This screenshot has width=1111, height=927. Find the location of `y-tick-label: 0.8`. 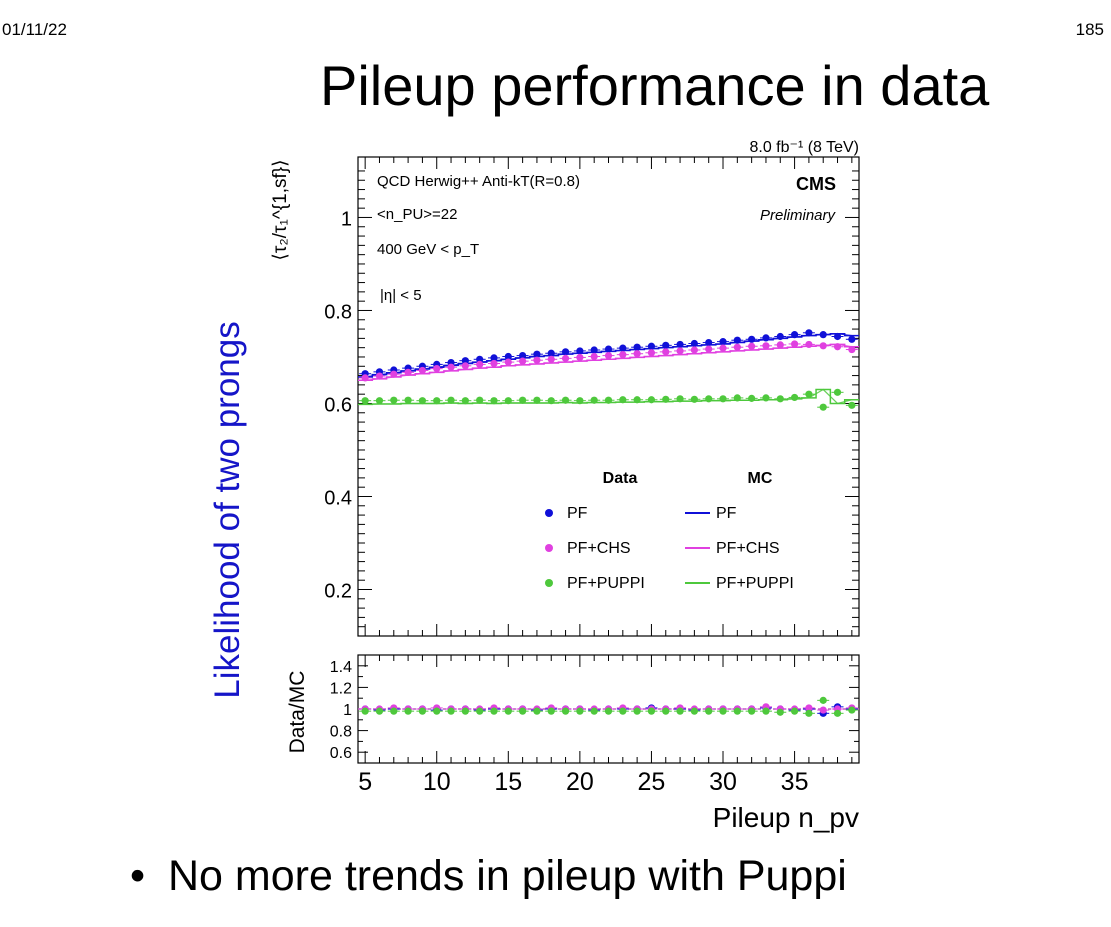

y-tick-label: 0.8 is located at coordinates (338, 312).